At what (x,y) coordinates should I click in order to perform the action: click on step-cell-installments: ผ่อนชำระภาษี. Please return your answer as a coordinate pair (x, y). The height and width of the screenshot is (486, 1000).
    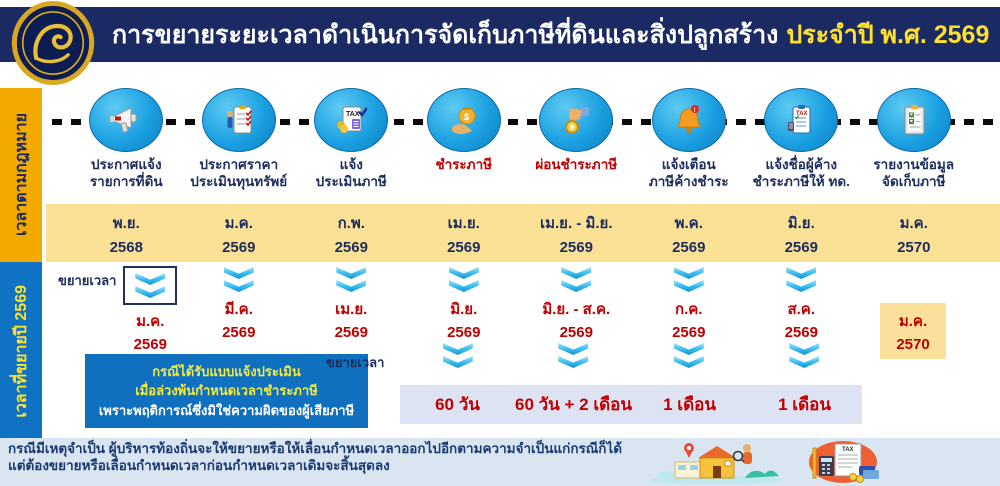
    Looking at the image, I should click on (576, 147).